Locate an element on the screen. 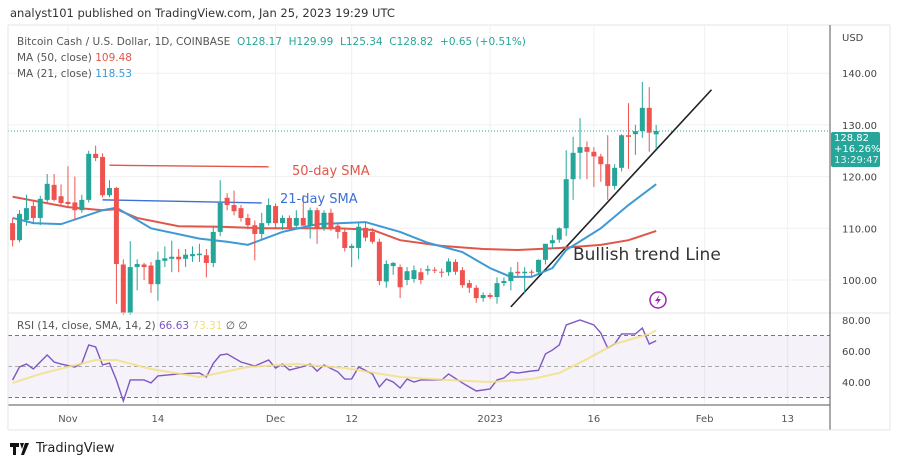 This screenshot has height=464, width=900. bar-countdown: 13:29:47 is located at coordinates (856, 160).